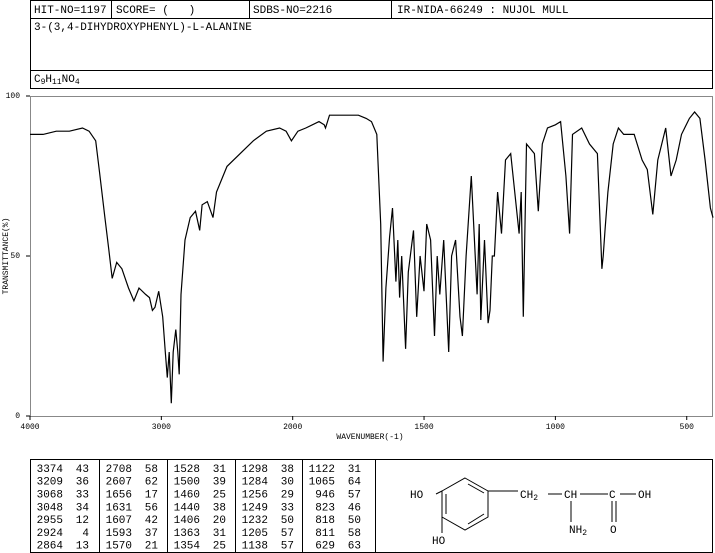 This screenshot has width=715, height=553. Describe the element at coordinates (43, 82) in the screenshot. I see `formula-part: 9` at that location.